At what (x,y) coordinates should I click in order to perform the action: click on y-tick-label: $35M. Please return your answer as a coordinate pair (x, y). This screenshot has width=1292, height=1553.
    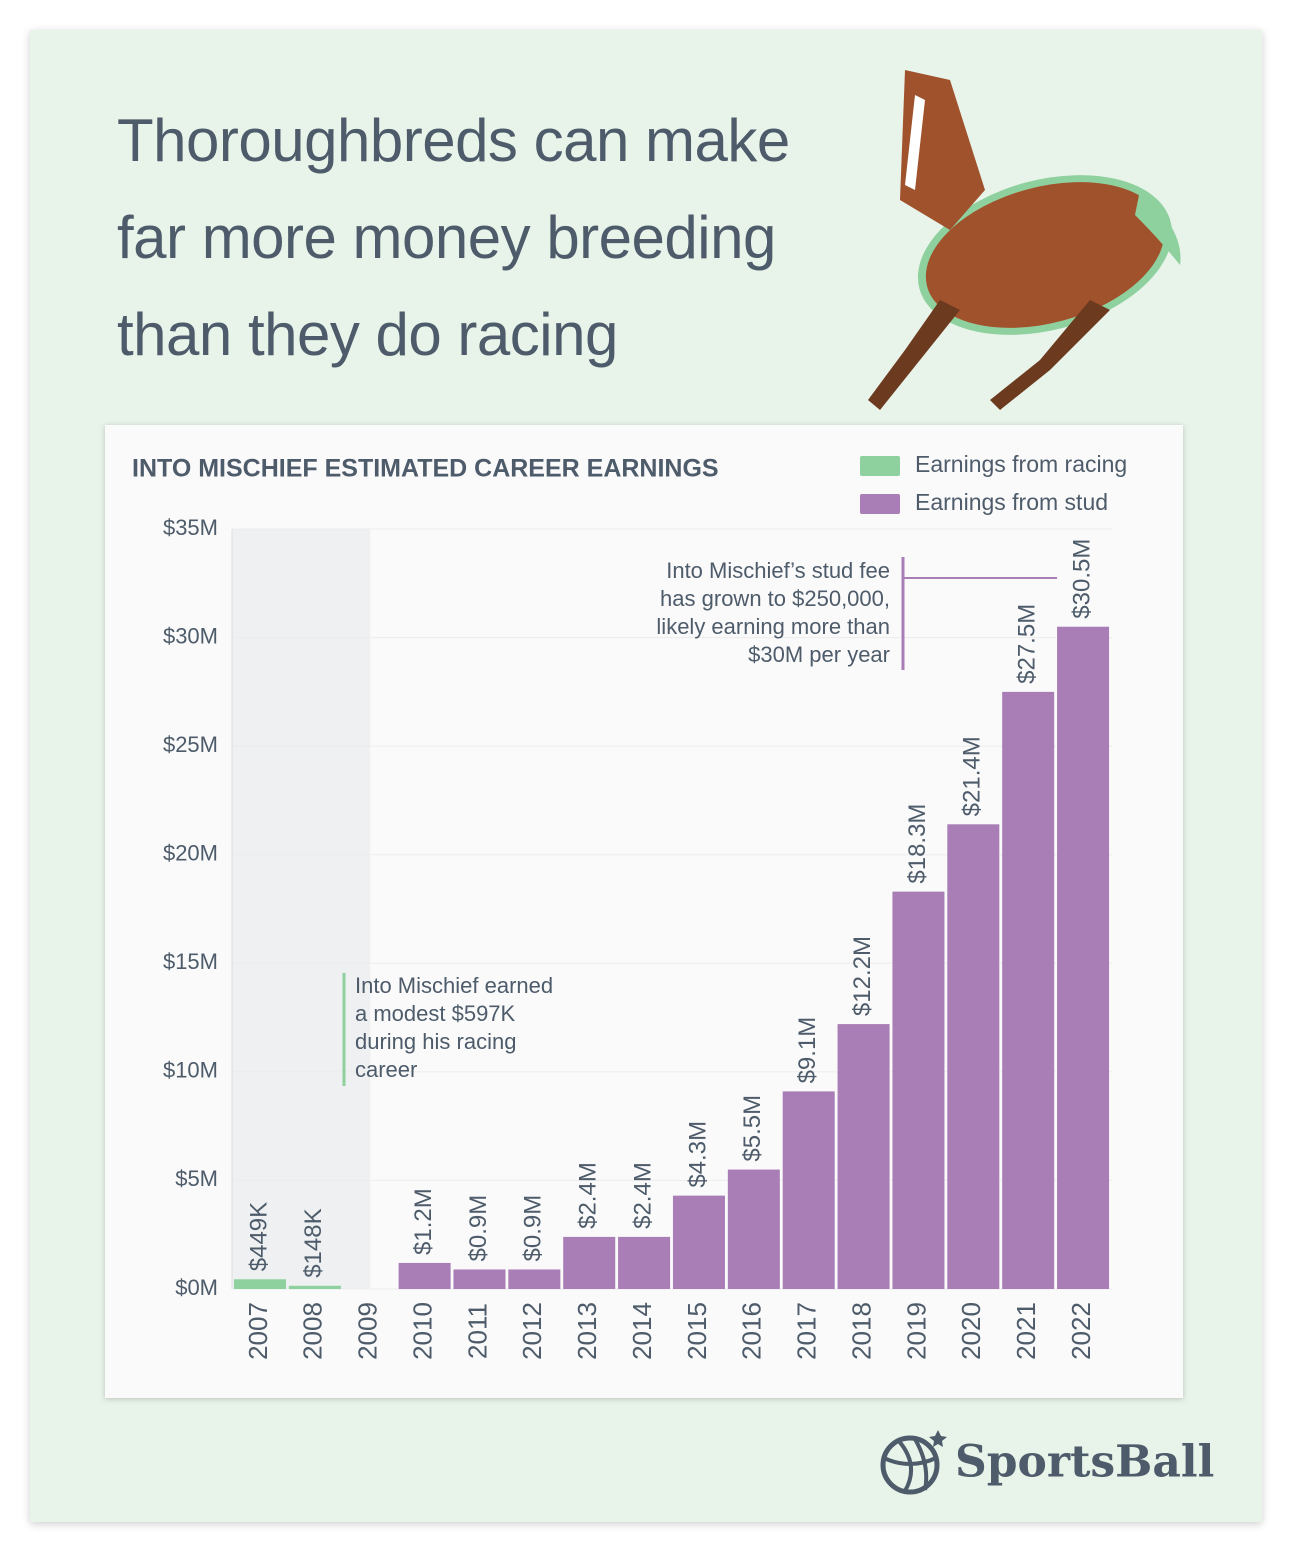
    Looking at the image, I should click on (190, 527).